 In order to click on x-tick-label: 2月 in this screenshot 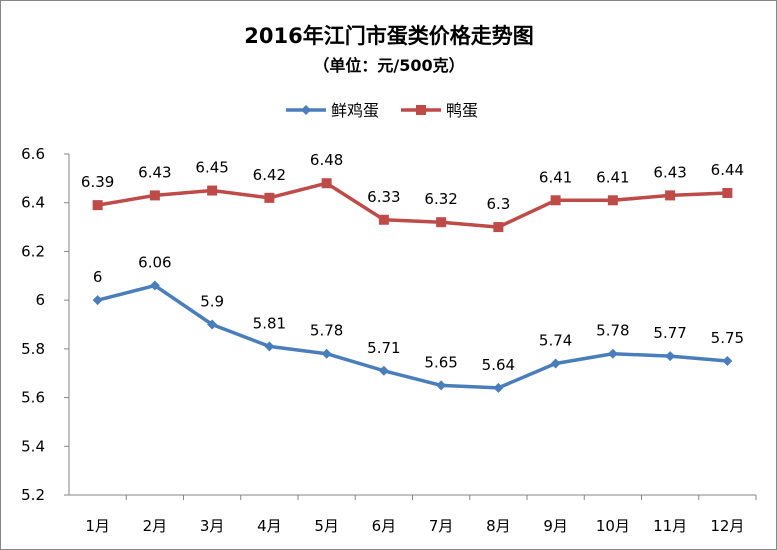, I will do `click(155, 526)`.